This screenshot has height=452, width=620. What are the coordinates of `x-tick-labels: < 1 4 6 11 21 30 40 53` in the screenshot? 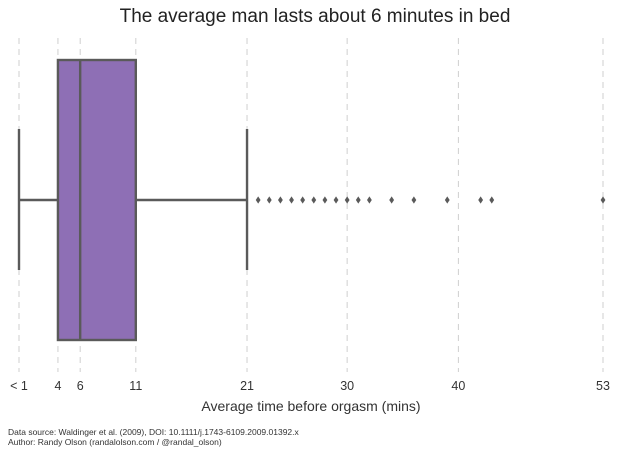 It's located at (310, 386).